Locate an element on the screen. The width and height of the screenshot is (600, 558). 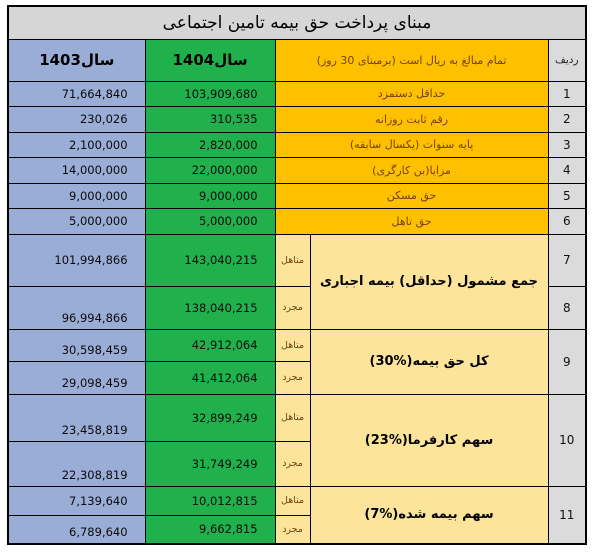
table-title: مبنای پرداخت حق بیمه تامین اجتماعی is located at coordinates (297, 22).